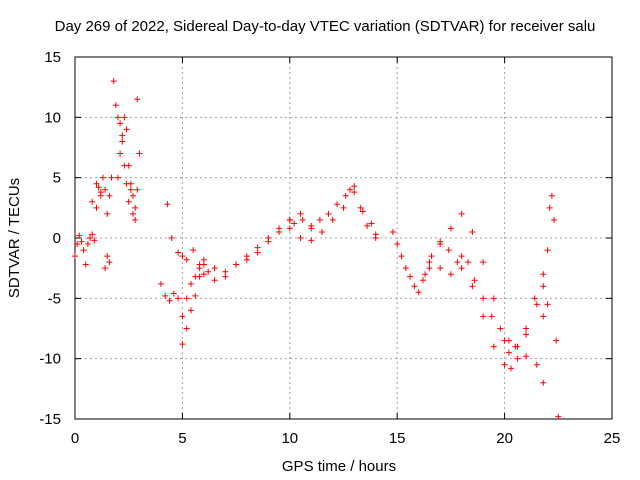 The height and width of the screenshot is (480, 640). Describe the element at coordinates (612, 438) in the screenshot. I see `x-tick-label: 25` at that location.